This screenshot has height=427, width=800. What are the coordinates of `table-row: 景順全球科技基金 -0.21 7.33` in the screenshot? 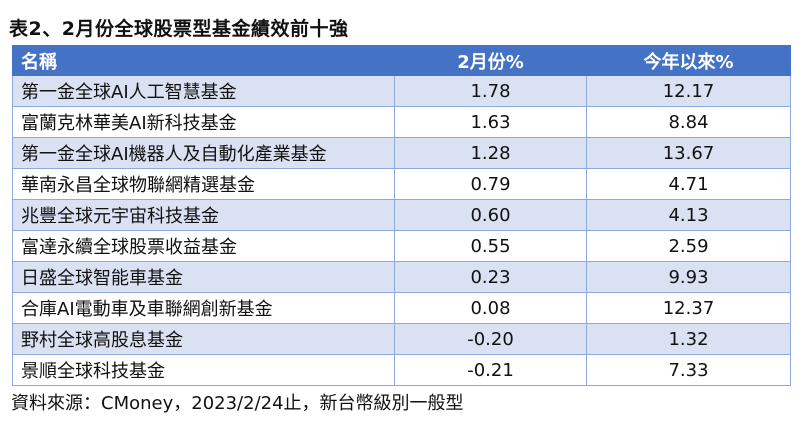 It's located at (401, 370).